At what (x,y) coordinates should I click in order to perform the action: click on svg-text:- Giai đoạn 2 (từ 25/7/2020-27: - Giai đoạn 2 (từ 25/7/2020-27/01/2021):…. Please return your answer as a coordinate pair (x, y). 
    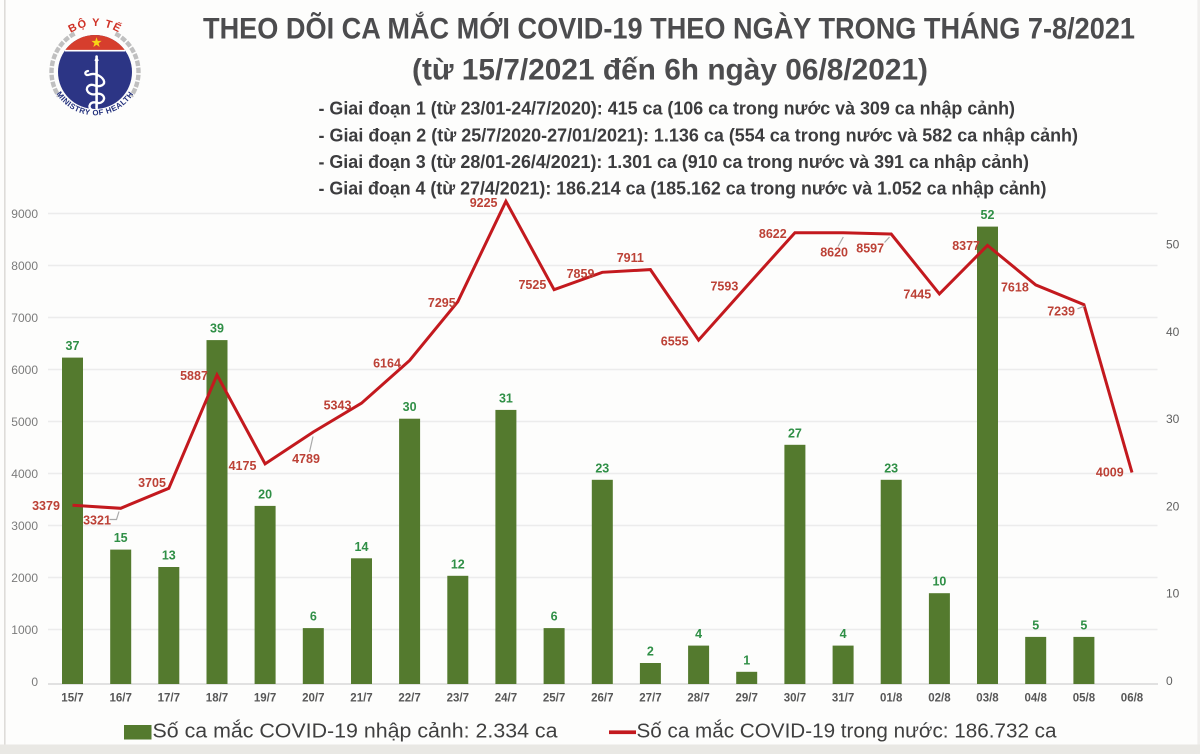
    Looking at the image, I should click on (699, 136).